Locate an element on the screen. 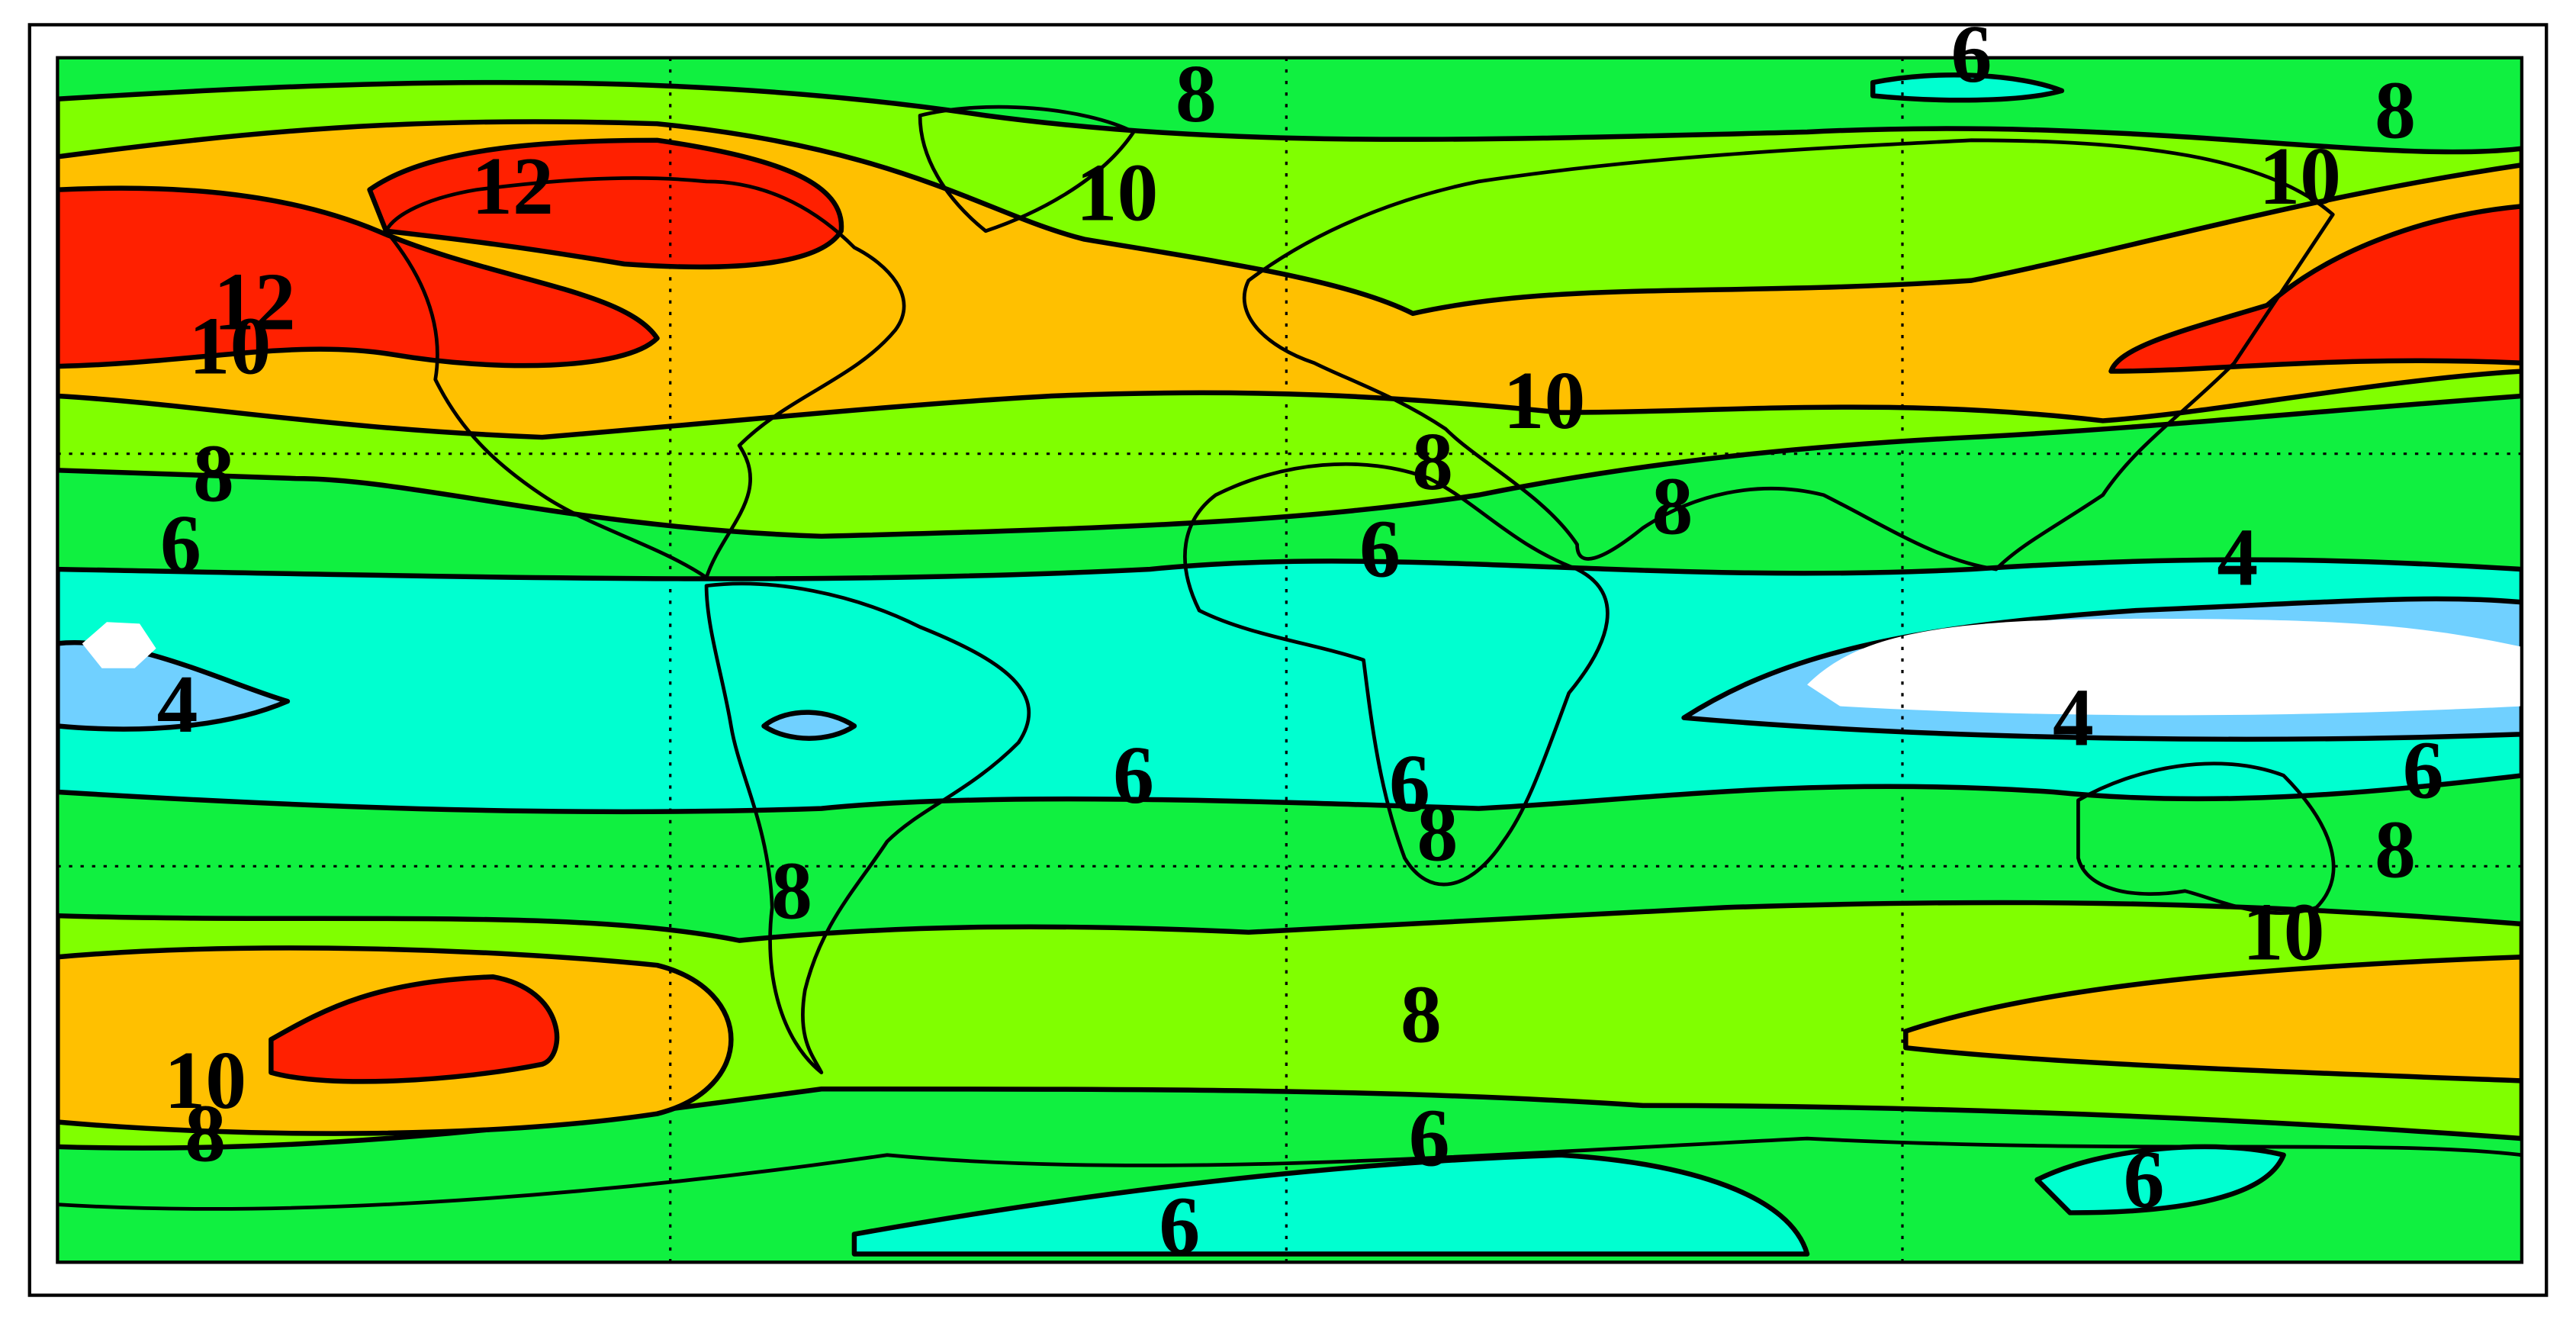 The height and width of the screenshot is (1320, 2576). band-red-pacific is located at coordinates (358, 277).